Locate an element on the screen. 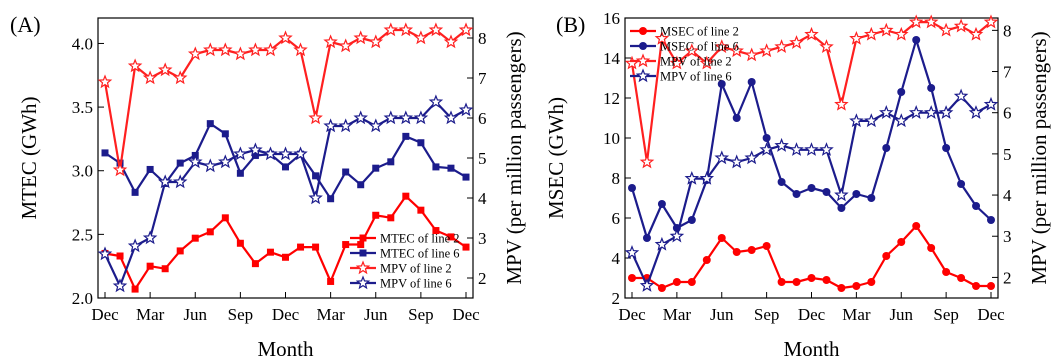 The height and width of the screenshot is (364, 1062). series-line is located at coordinates (285, 161).